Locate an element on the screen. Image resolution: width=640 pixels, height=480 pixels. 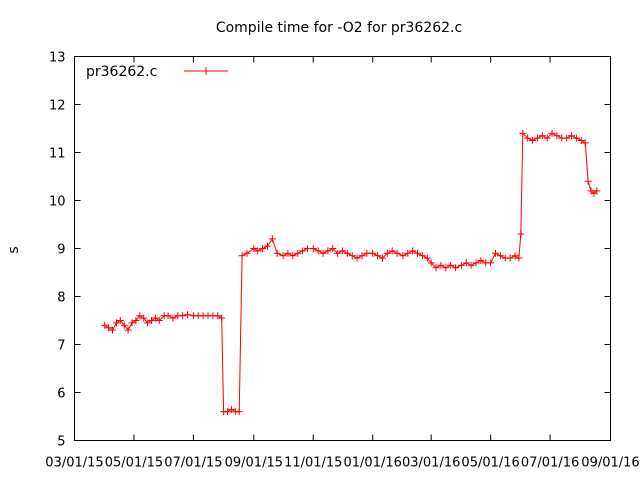
legend: pr36262.c is located at coordinates (157, 72).